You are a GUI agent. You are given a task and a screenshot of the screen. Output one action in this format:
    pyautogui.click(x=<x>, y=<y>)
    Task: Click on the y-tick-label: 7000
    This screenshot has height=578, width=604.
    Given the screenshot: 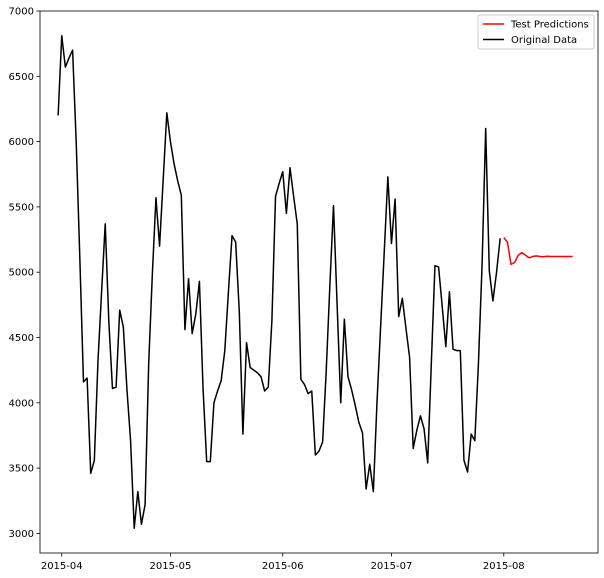 What is the action you would take?
    pyautogui.click(x=21, y=12)
    